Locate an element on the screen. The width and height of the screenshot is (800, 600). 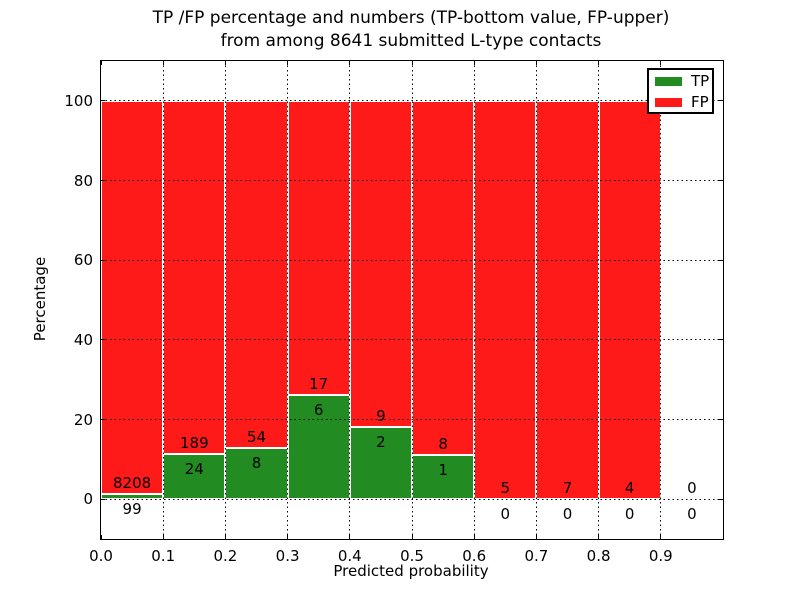
y-tick-label: 40 is located at coordinates (83, 339).